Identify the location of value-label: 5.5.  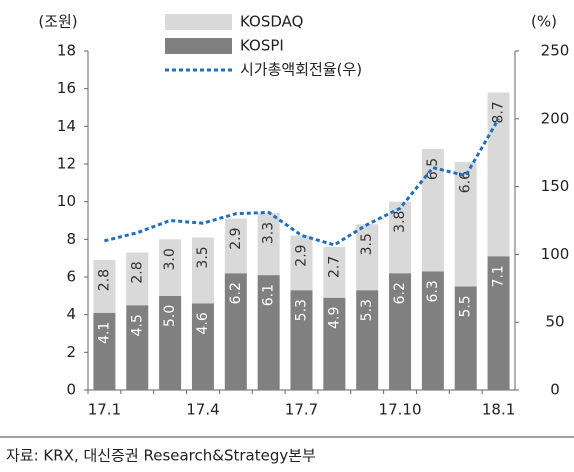
(466, 306).